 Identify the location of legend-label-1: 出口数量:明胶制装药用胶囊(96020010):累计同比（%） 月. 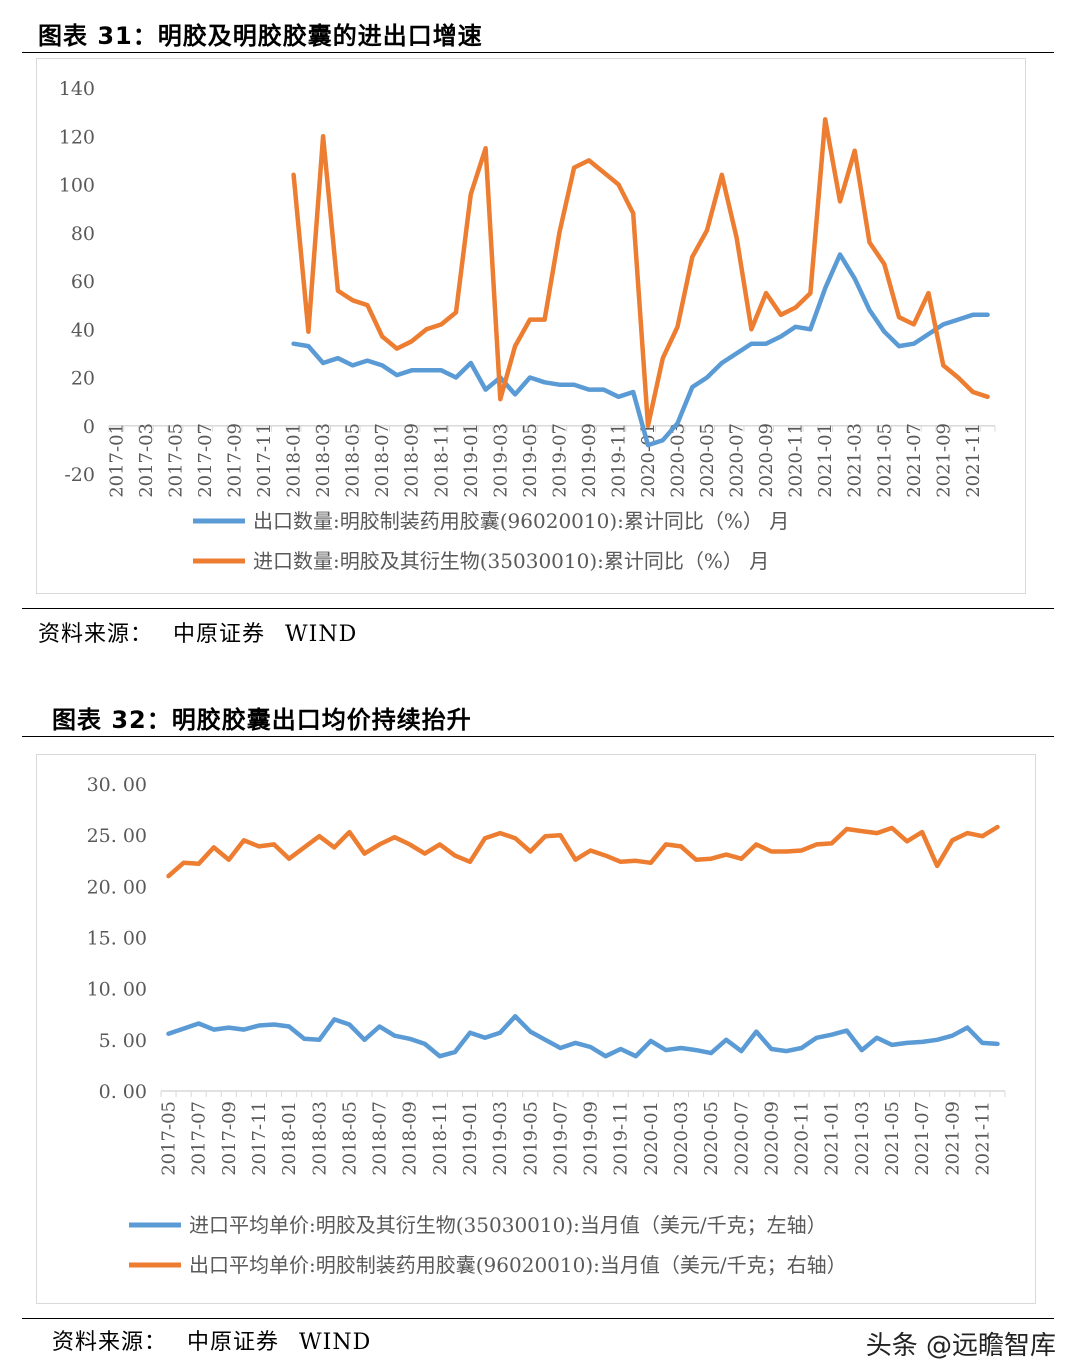
(521, 521).